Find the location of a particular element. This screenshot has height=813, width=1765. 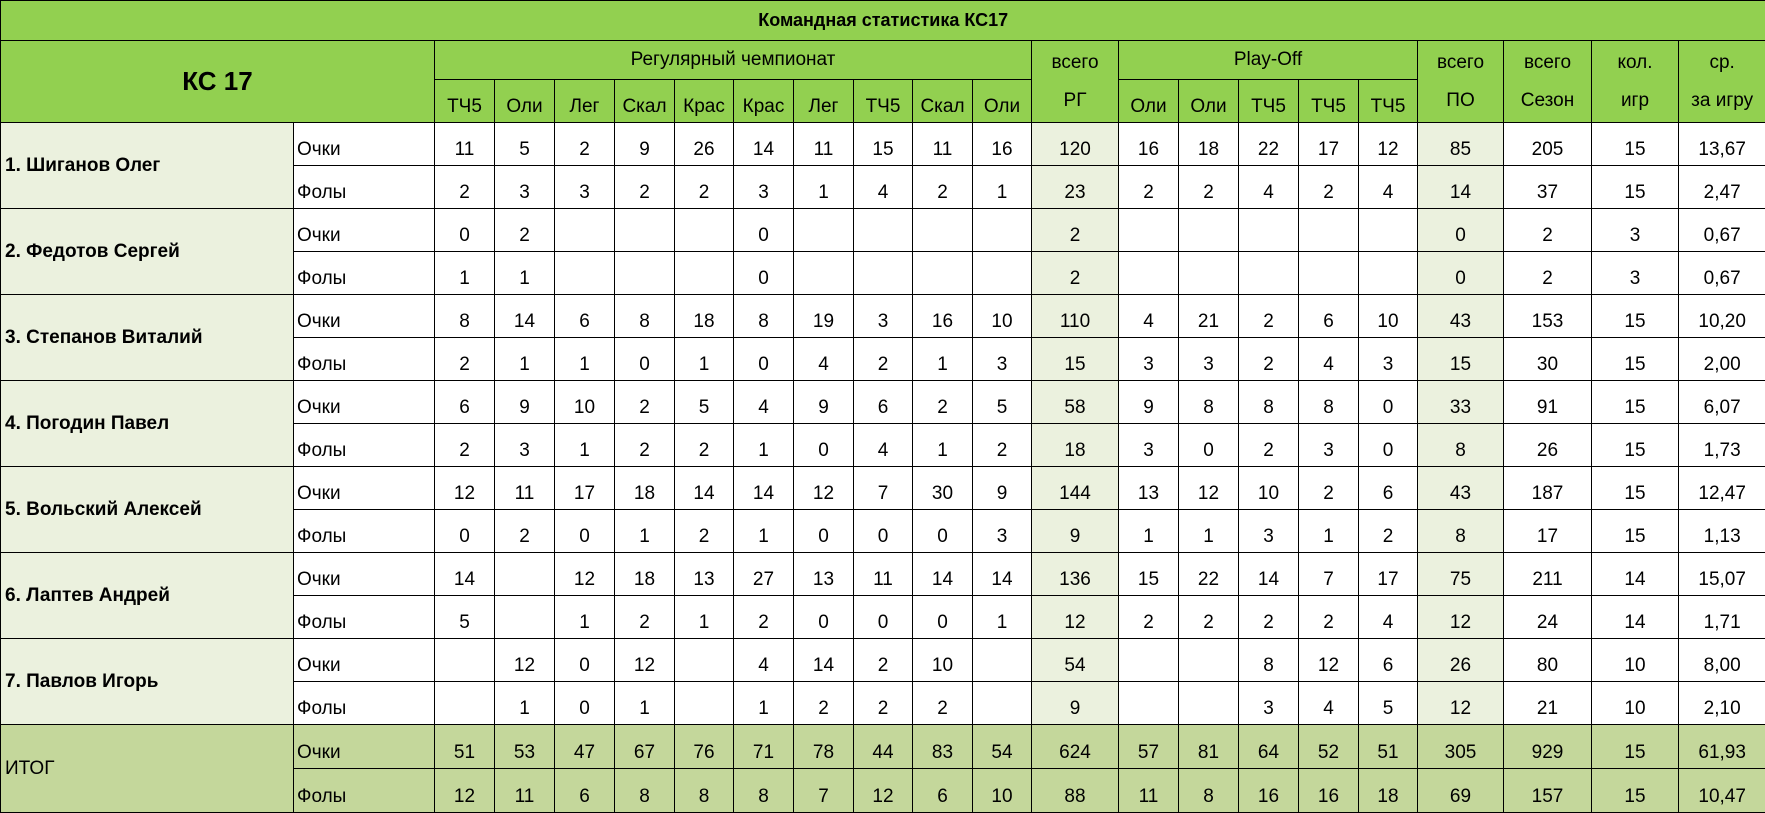

row-label: Фолы is located at coordinates (364, 273).